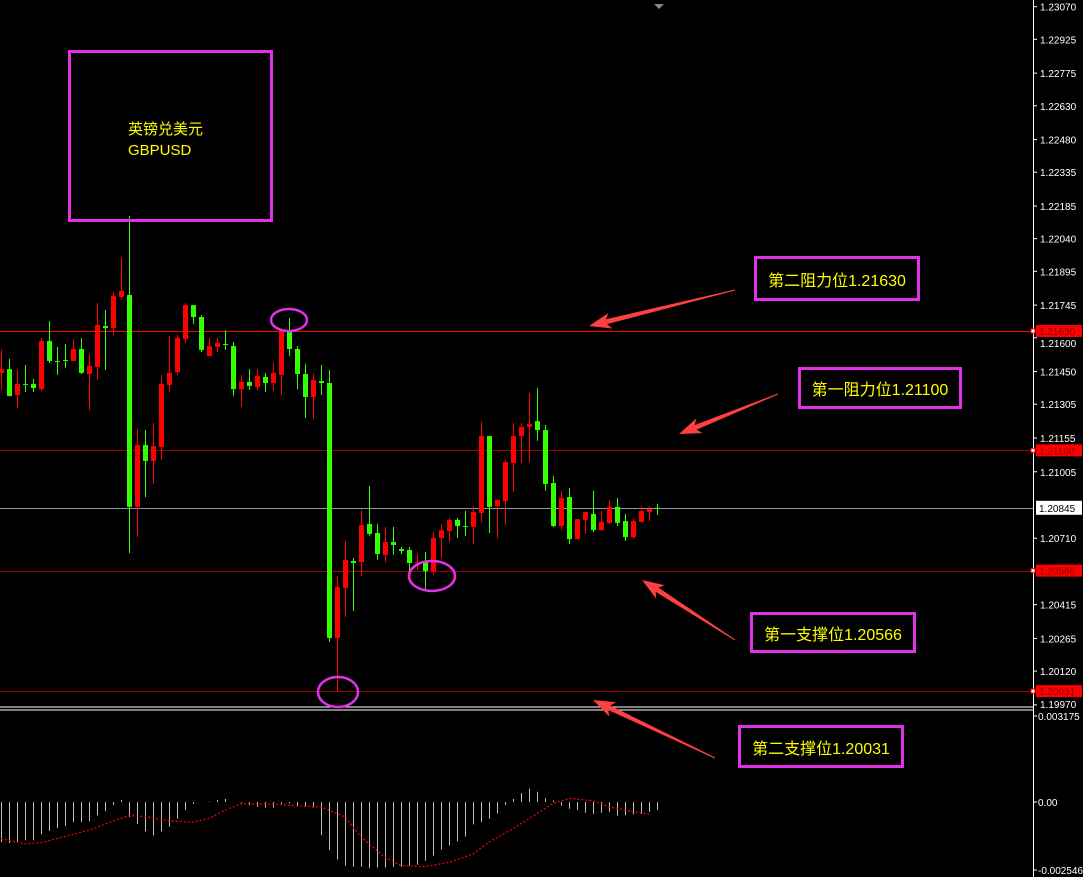 This screenshot has width=1083, height=877. I want to click on current-price-text: 1.20845, so click(1057, 509).